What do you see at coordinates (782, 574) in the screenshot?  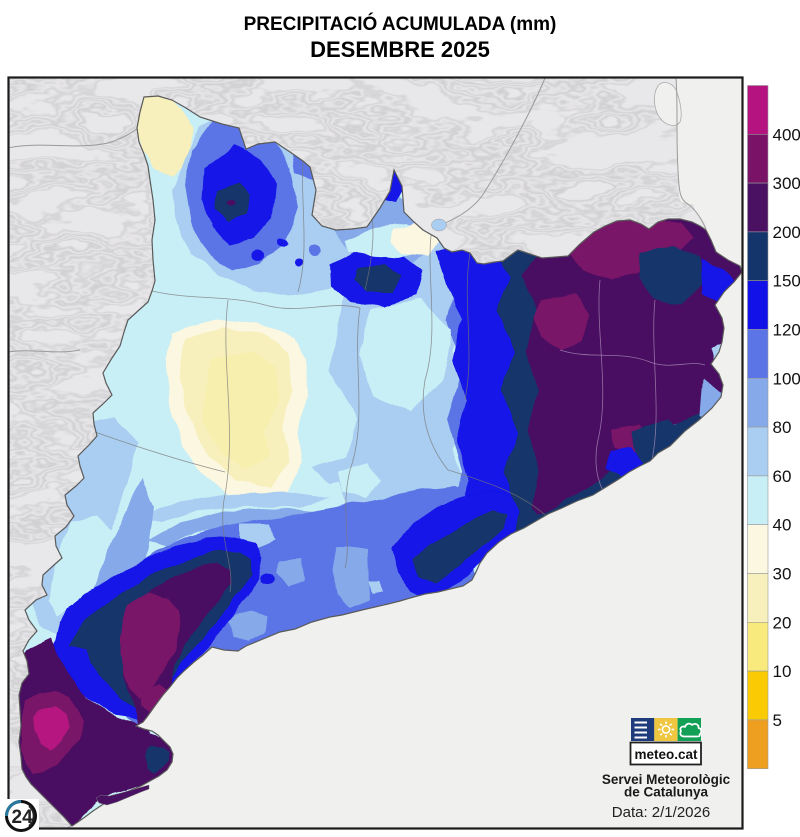 I see `svg-text: 30` at bounding box center [782, 574].